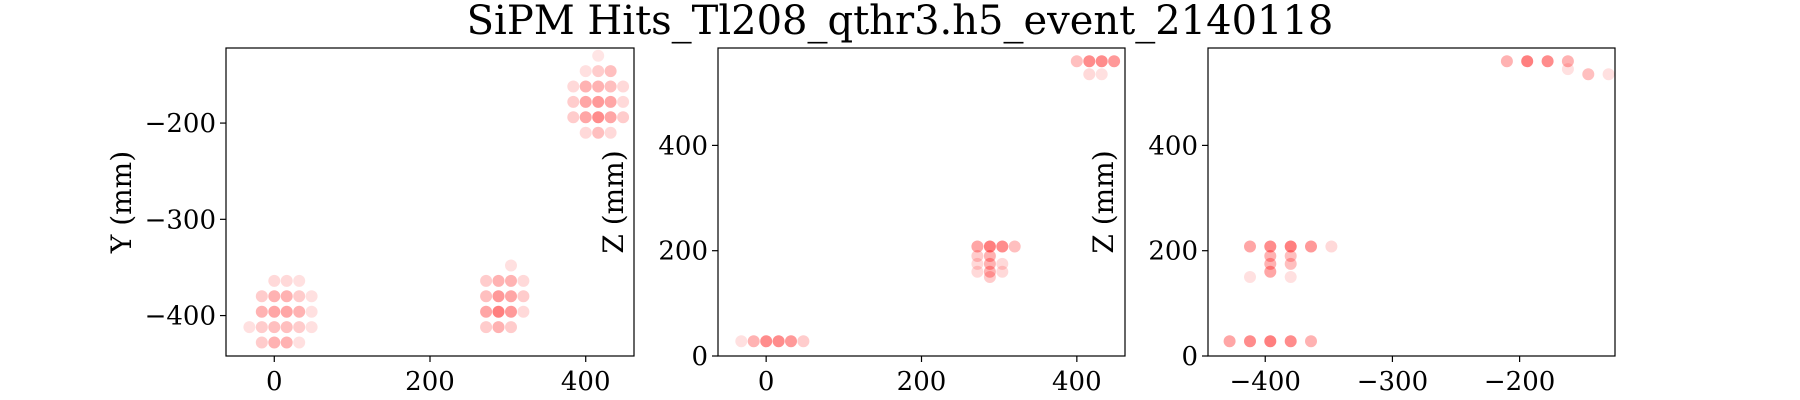  I want to click on x-tick-label: −200, so click(1519, 382).